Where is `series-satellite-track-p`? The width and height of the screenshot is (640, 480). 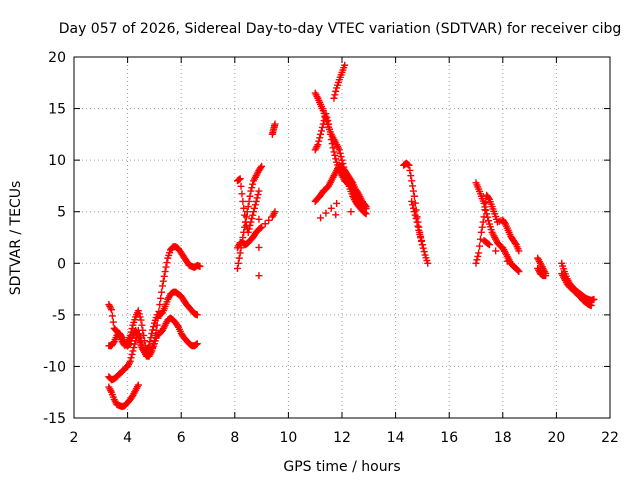
series-satellite-track-p is located at coordinates (497, 229).